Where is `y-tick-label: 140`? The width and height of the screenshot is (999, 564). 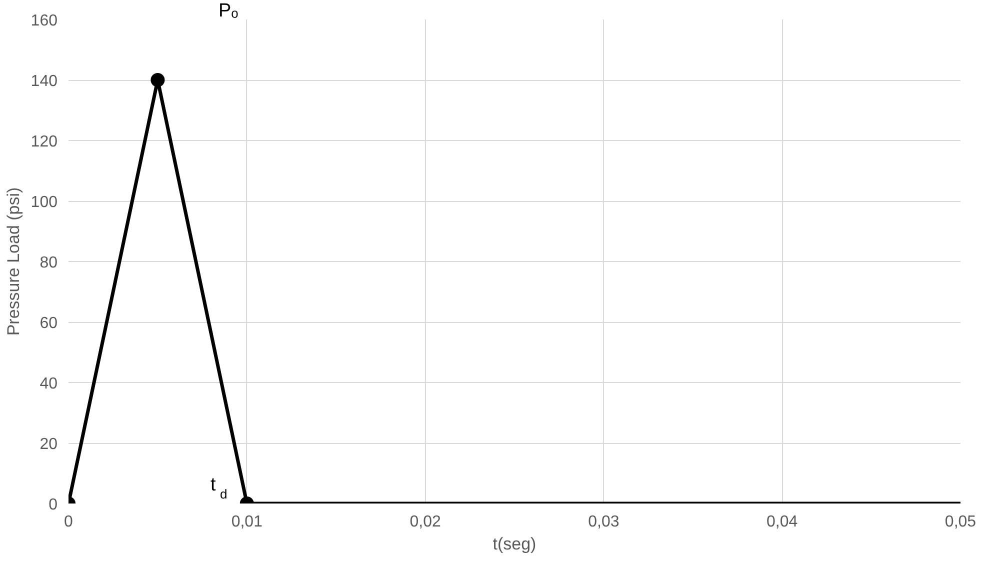
y-tick-label: 140 is located at coordinates (44, 81).